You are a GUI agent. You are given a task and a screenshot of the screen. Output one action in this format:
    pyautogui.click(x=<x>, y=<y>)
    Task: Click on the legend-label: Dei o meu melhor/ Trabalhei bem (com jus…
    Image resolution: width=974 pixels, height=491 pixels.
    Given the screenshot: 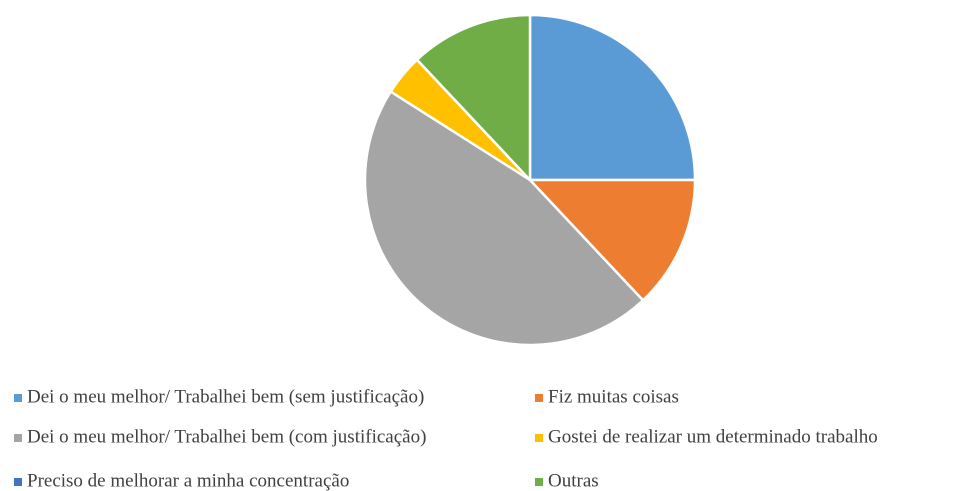 What is the action you would take?
    pyautogui.click(x=226, y=436)
    